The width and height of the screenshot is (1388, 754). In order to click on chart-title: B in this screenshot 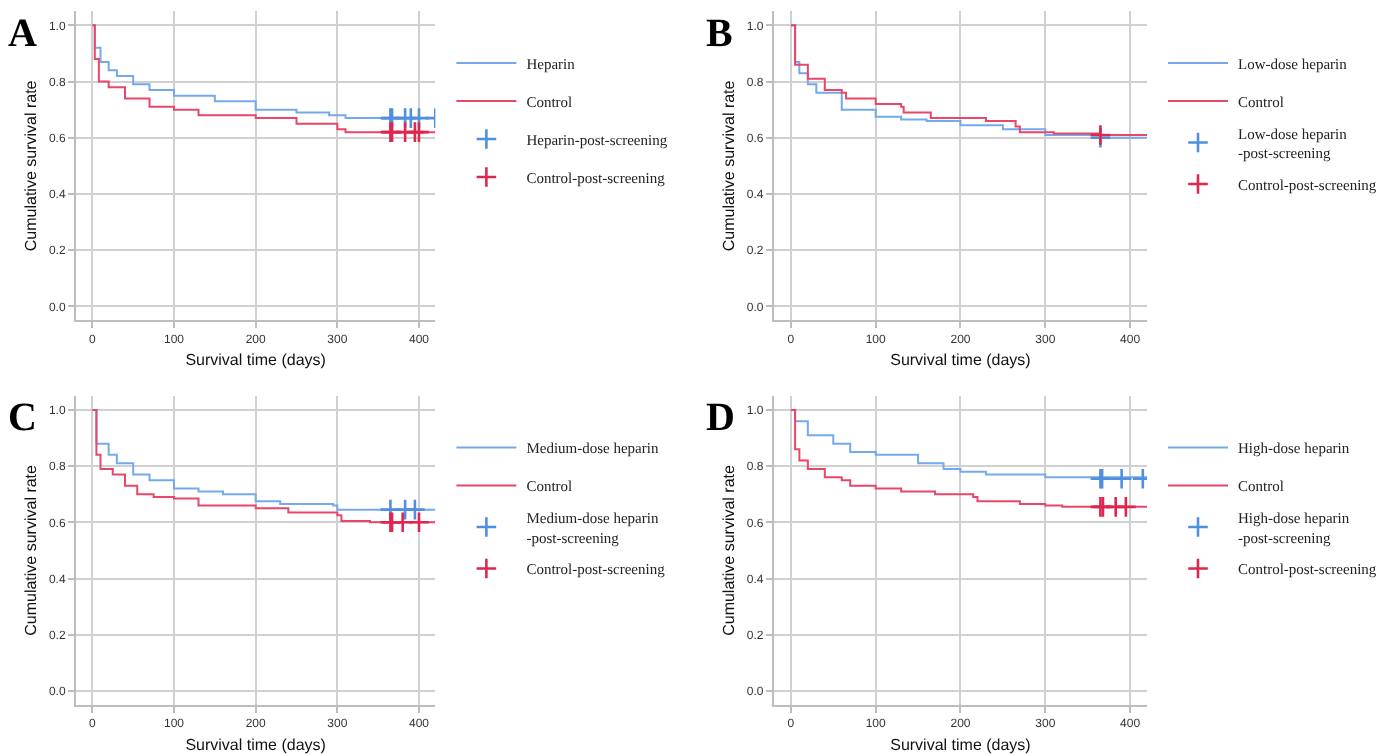, I will do `click(719, 34)`.